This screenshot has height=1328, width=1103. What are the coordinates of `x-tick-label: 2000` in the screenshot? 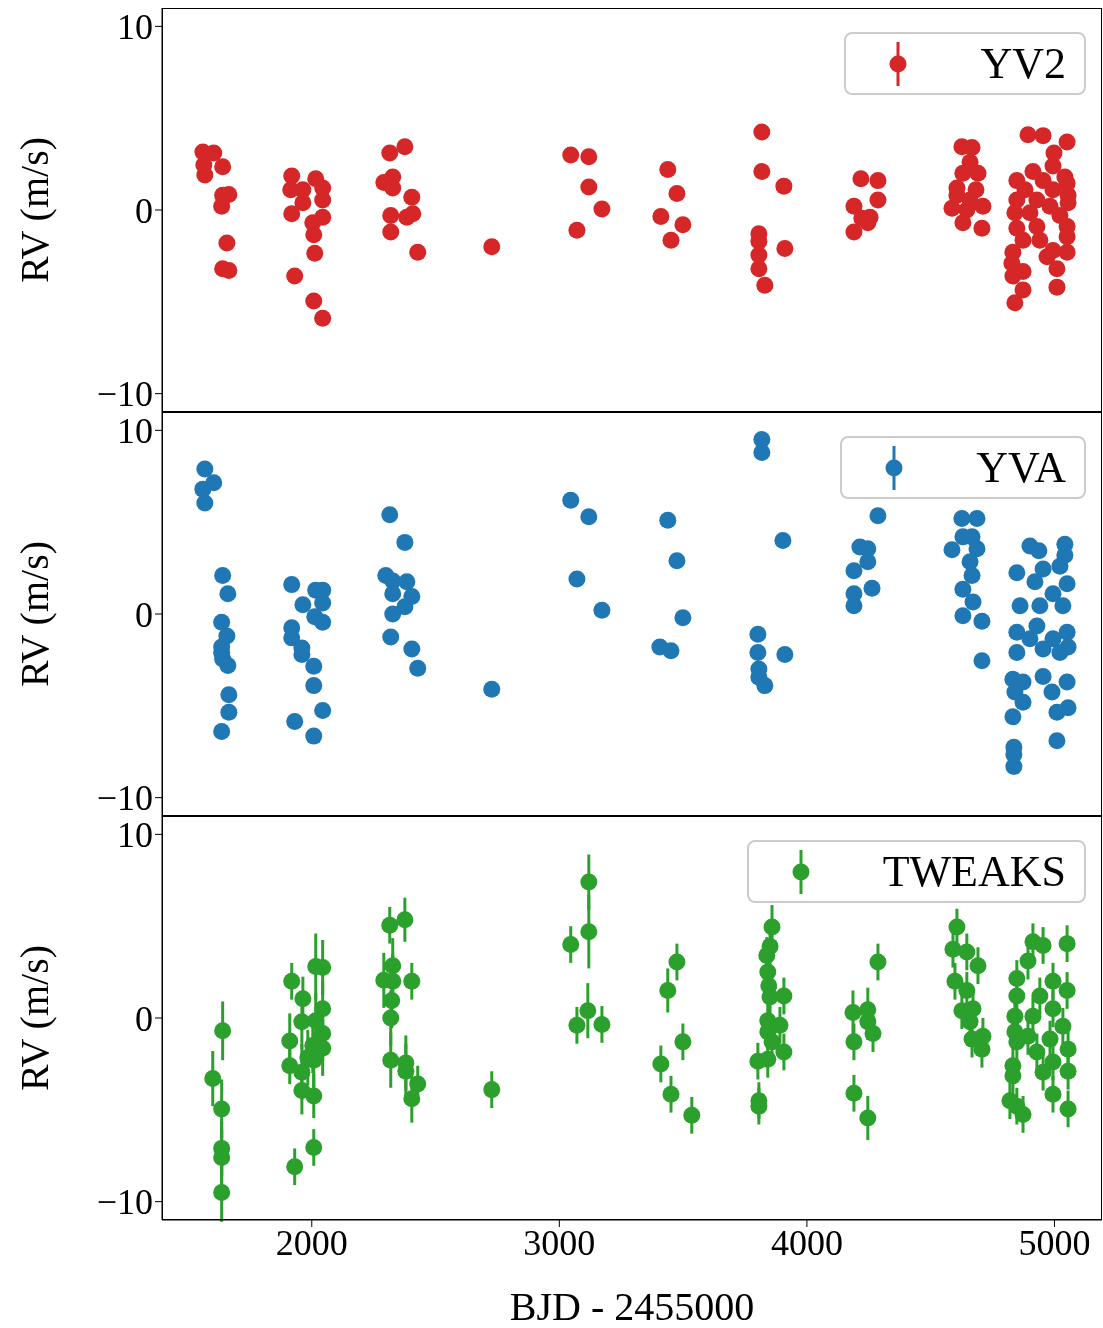 It's located at (311, 1242).